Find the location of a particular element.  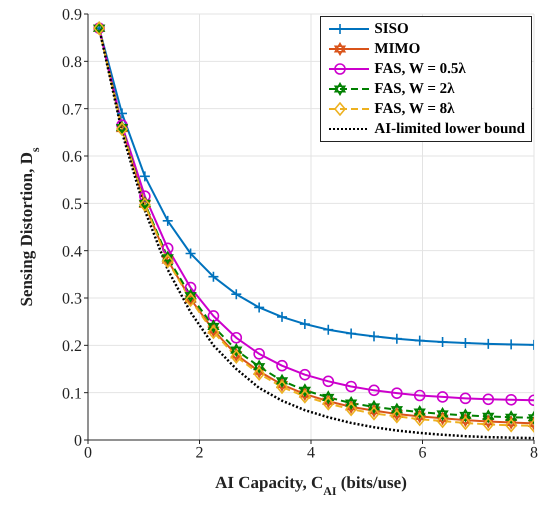

y-tick-label: 0.2 is located at coordinates (72, 347).